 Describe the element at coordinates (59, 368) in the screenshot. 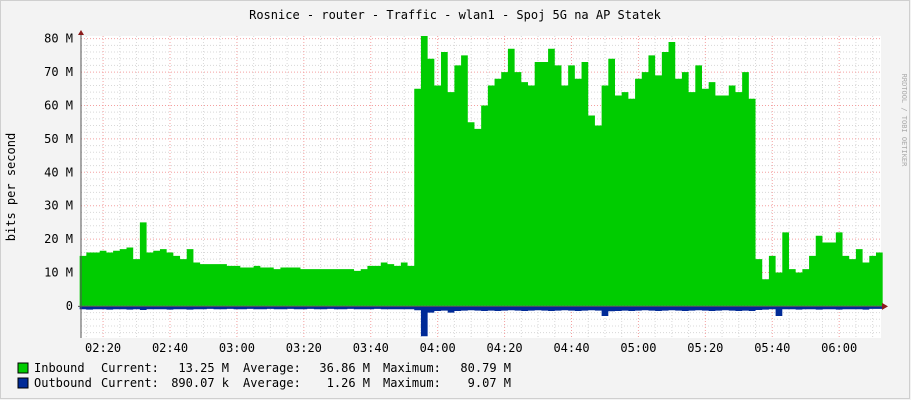

I see `legend-label-inbound: Inbound` at that location.